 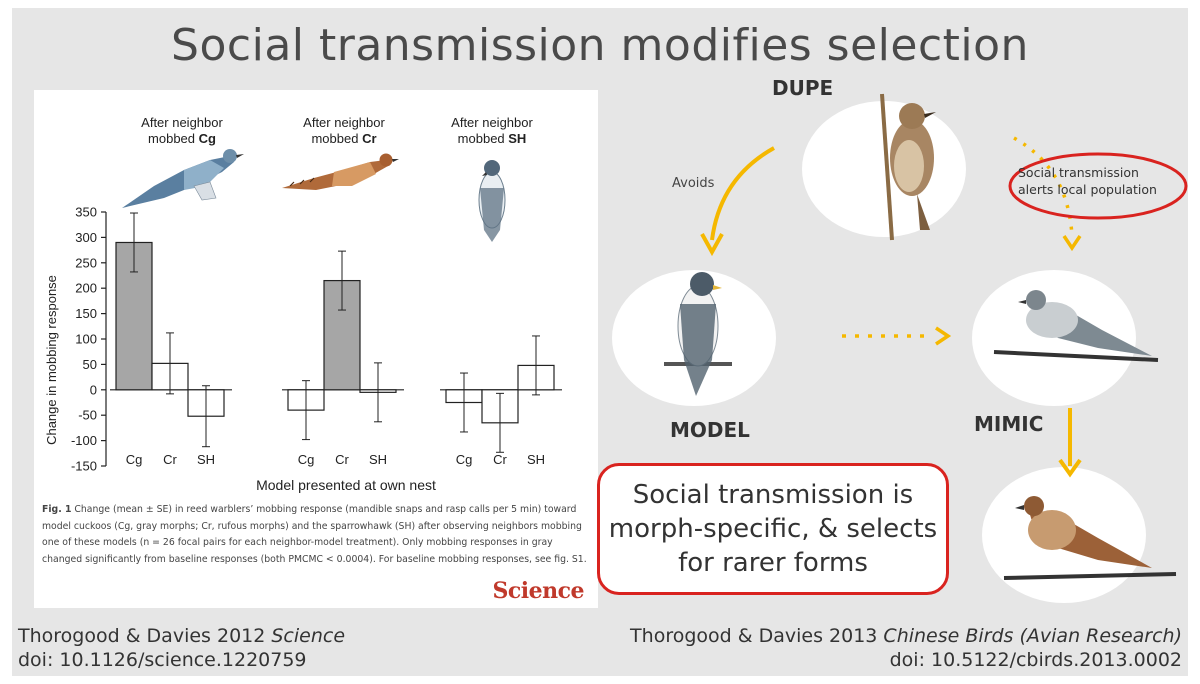 What do you see at coordinates (182, 122) in the screenshot?
I see `panel-title-1-line1: After neighbor` at bounding box center [182, 122].